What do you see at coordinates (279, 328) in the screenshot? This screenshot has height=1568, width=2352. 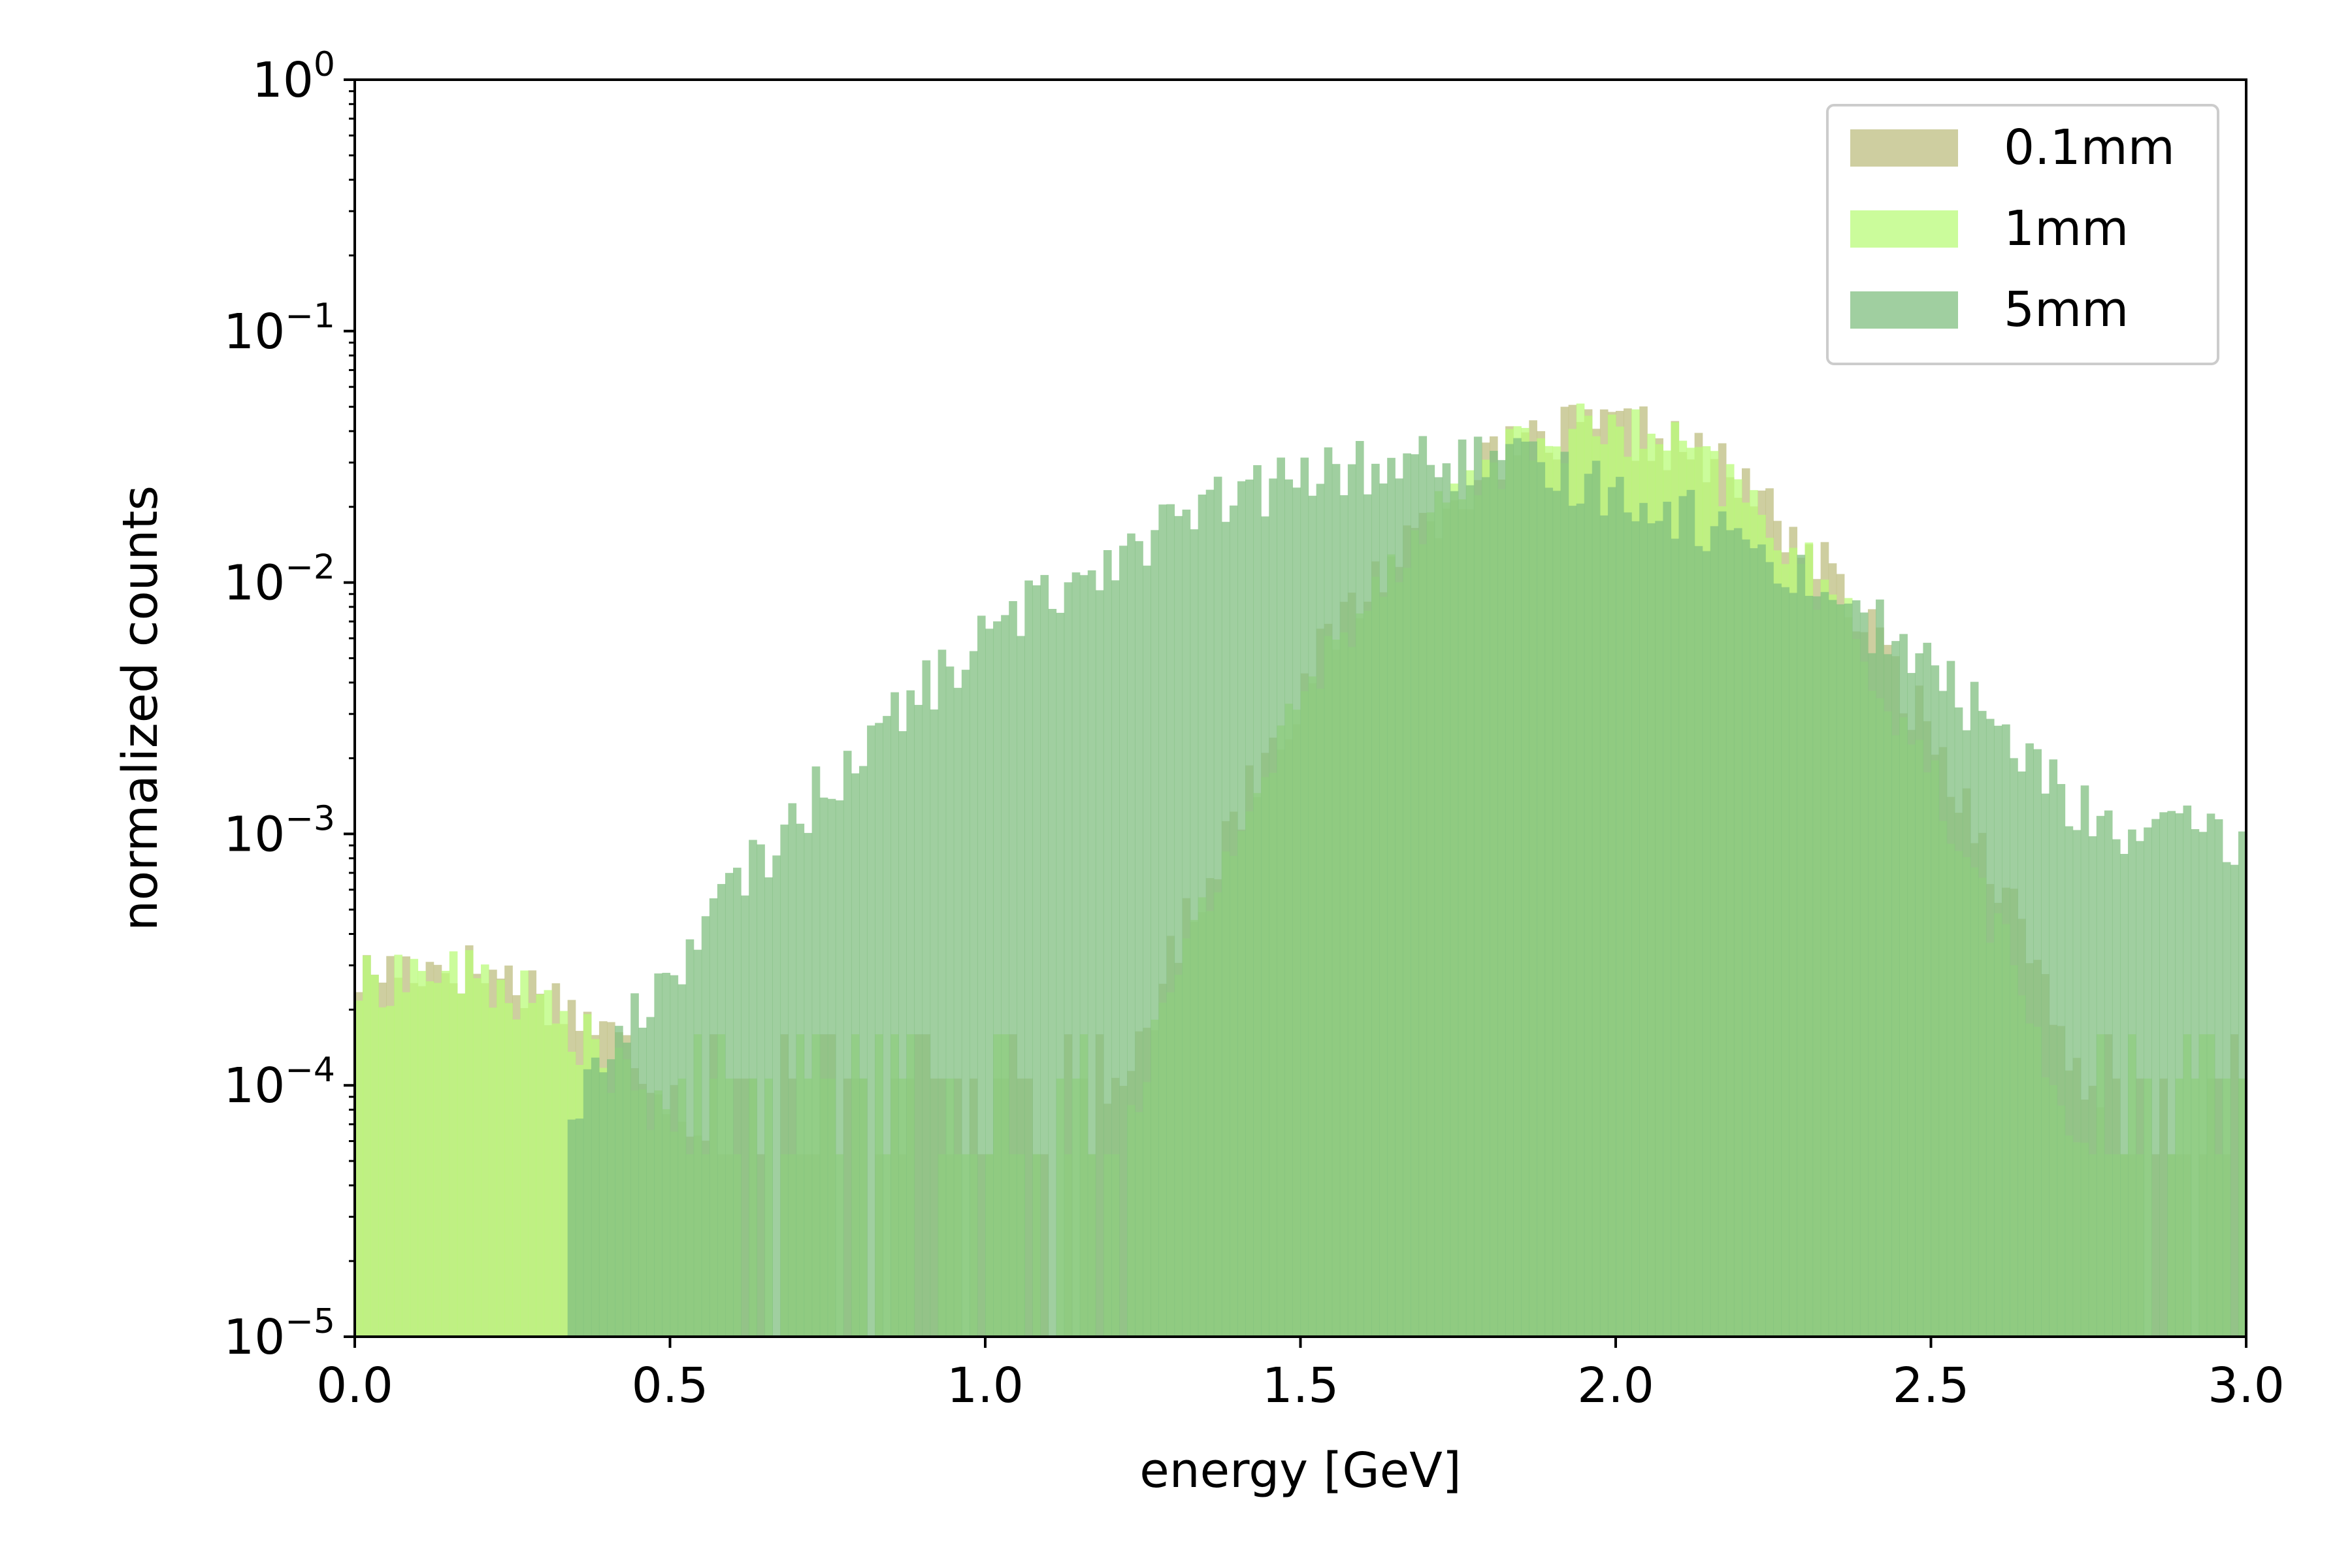 I see `y-tick-label: 10⁻¹` at bounding box center [279, 328].